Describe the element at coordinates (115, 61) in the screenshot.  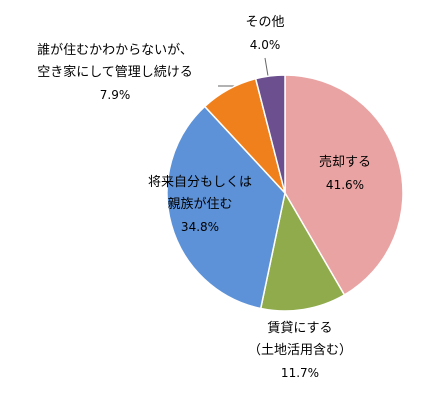
I see `category-label: 誰が住むかわからないが、 空き家にして管理し続ける` at that location.